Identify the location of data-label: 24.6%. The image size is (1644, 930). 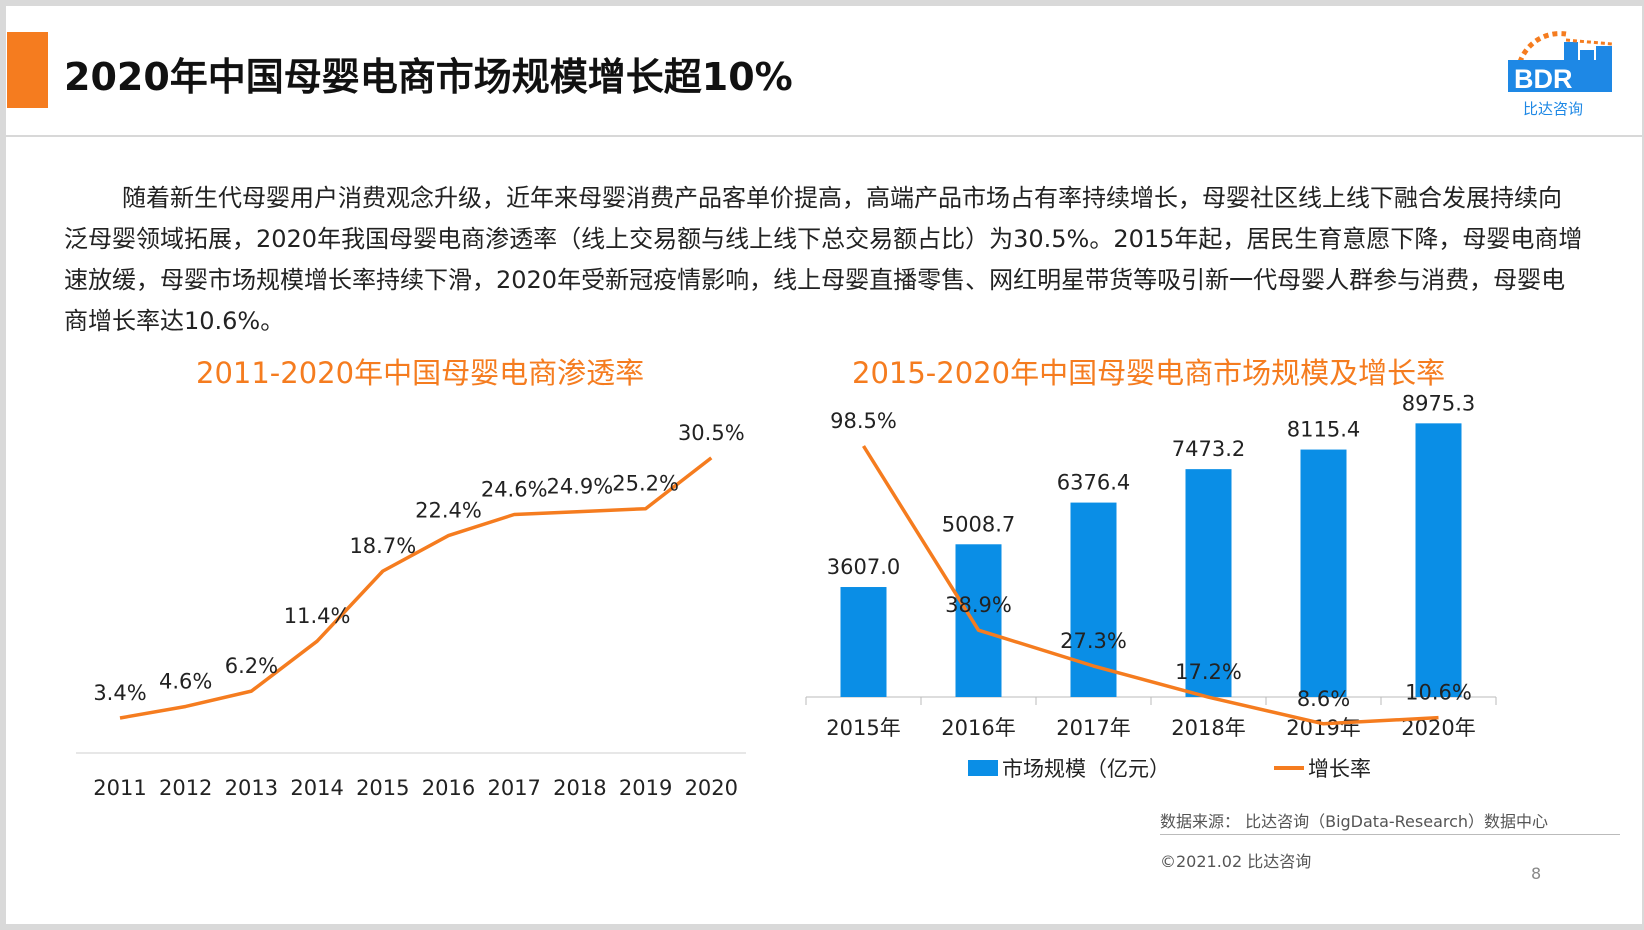
(514, 489).